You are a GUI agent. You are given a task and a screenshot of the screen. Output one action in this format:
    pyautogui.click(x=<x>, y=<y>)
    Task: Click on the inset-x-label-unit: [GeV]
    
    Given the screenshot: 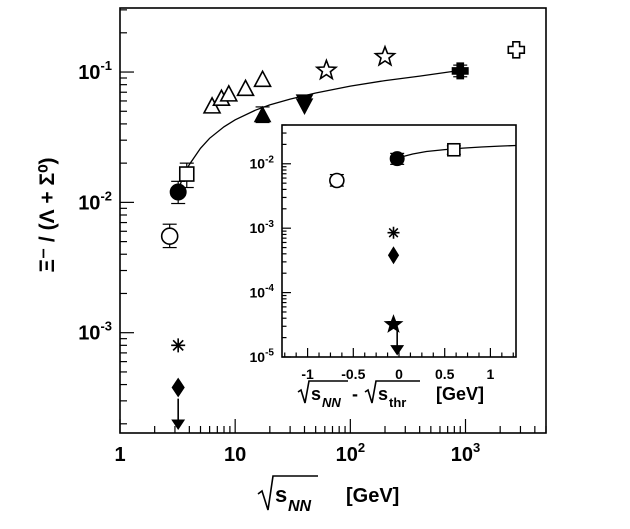 What is the action you would take?
    pyautogui.click(x=460, y=394)
    